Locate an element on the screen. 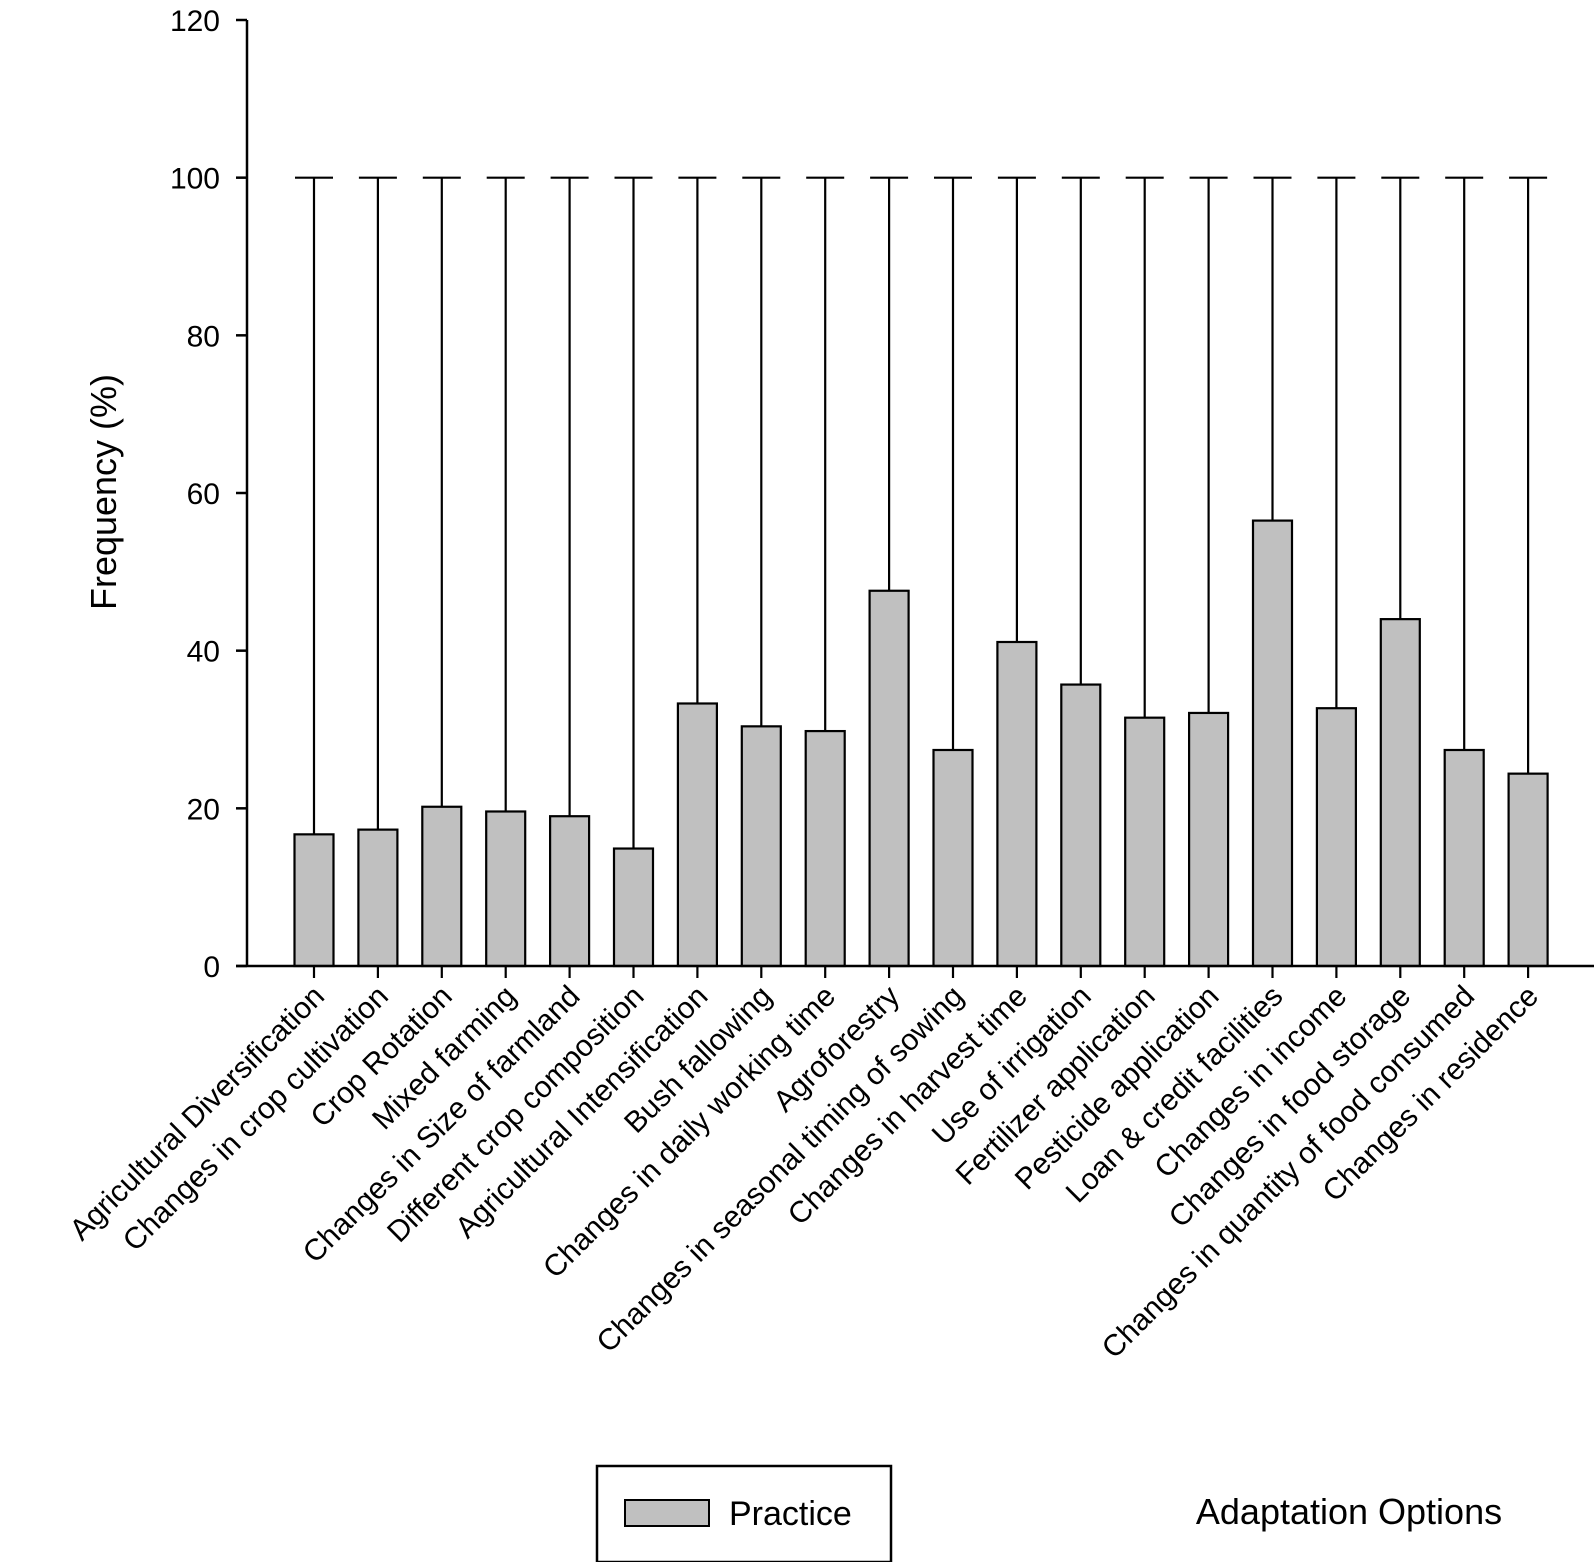 Image resolution: width=1594 pixels, height=1562 pixels. y-tick-label: 100 is located at coordinates (195, 179).